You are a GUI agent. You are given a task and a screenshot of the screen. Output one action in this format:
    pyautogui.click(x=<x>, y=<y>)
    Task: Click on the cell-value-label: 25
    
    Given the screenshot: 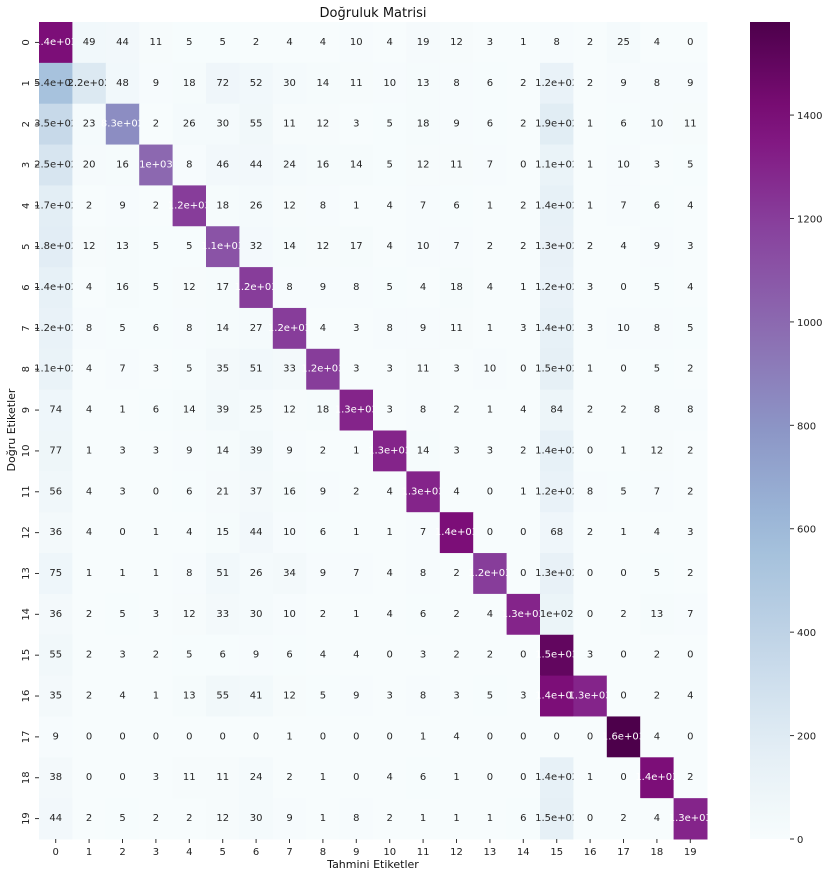 What is the action you would take?
    pyautogui.click(x=256, y=410)
    